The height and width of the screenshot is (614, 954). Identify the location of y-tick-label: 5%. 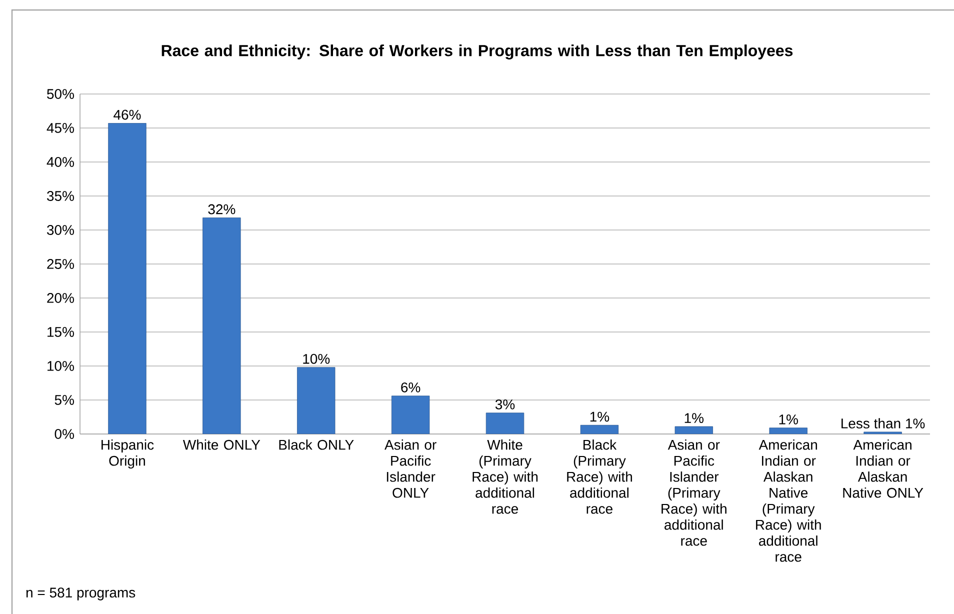
(64, 400).